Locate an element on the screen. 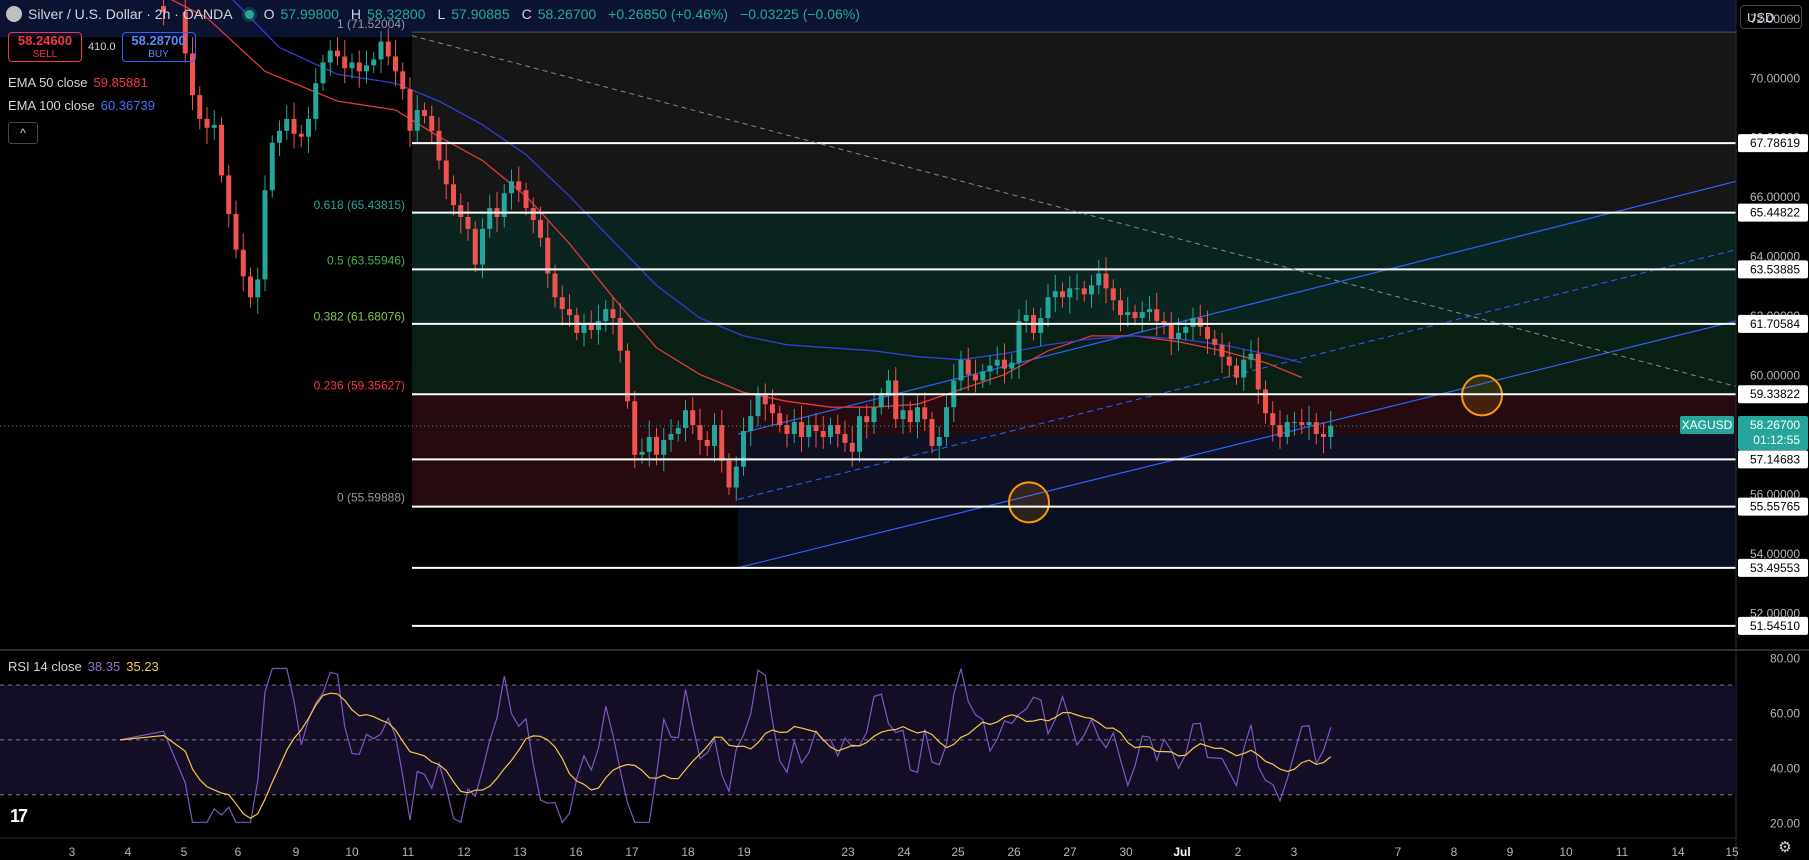 Image resolution: width=1809 pixels, height=860 pixels. last-price-tag is located at coordinates (1773, 433).